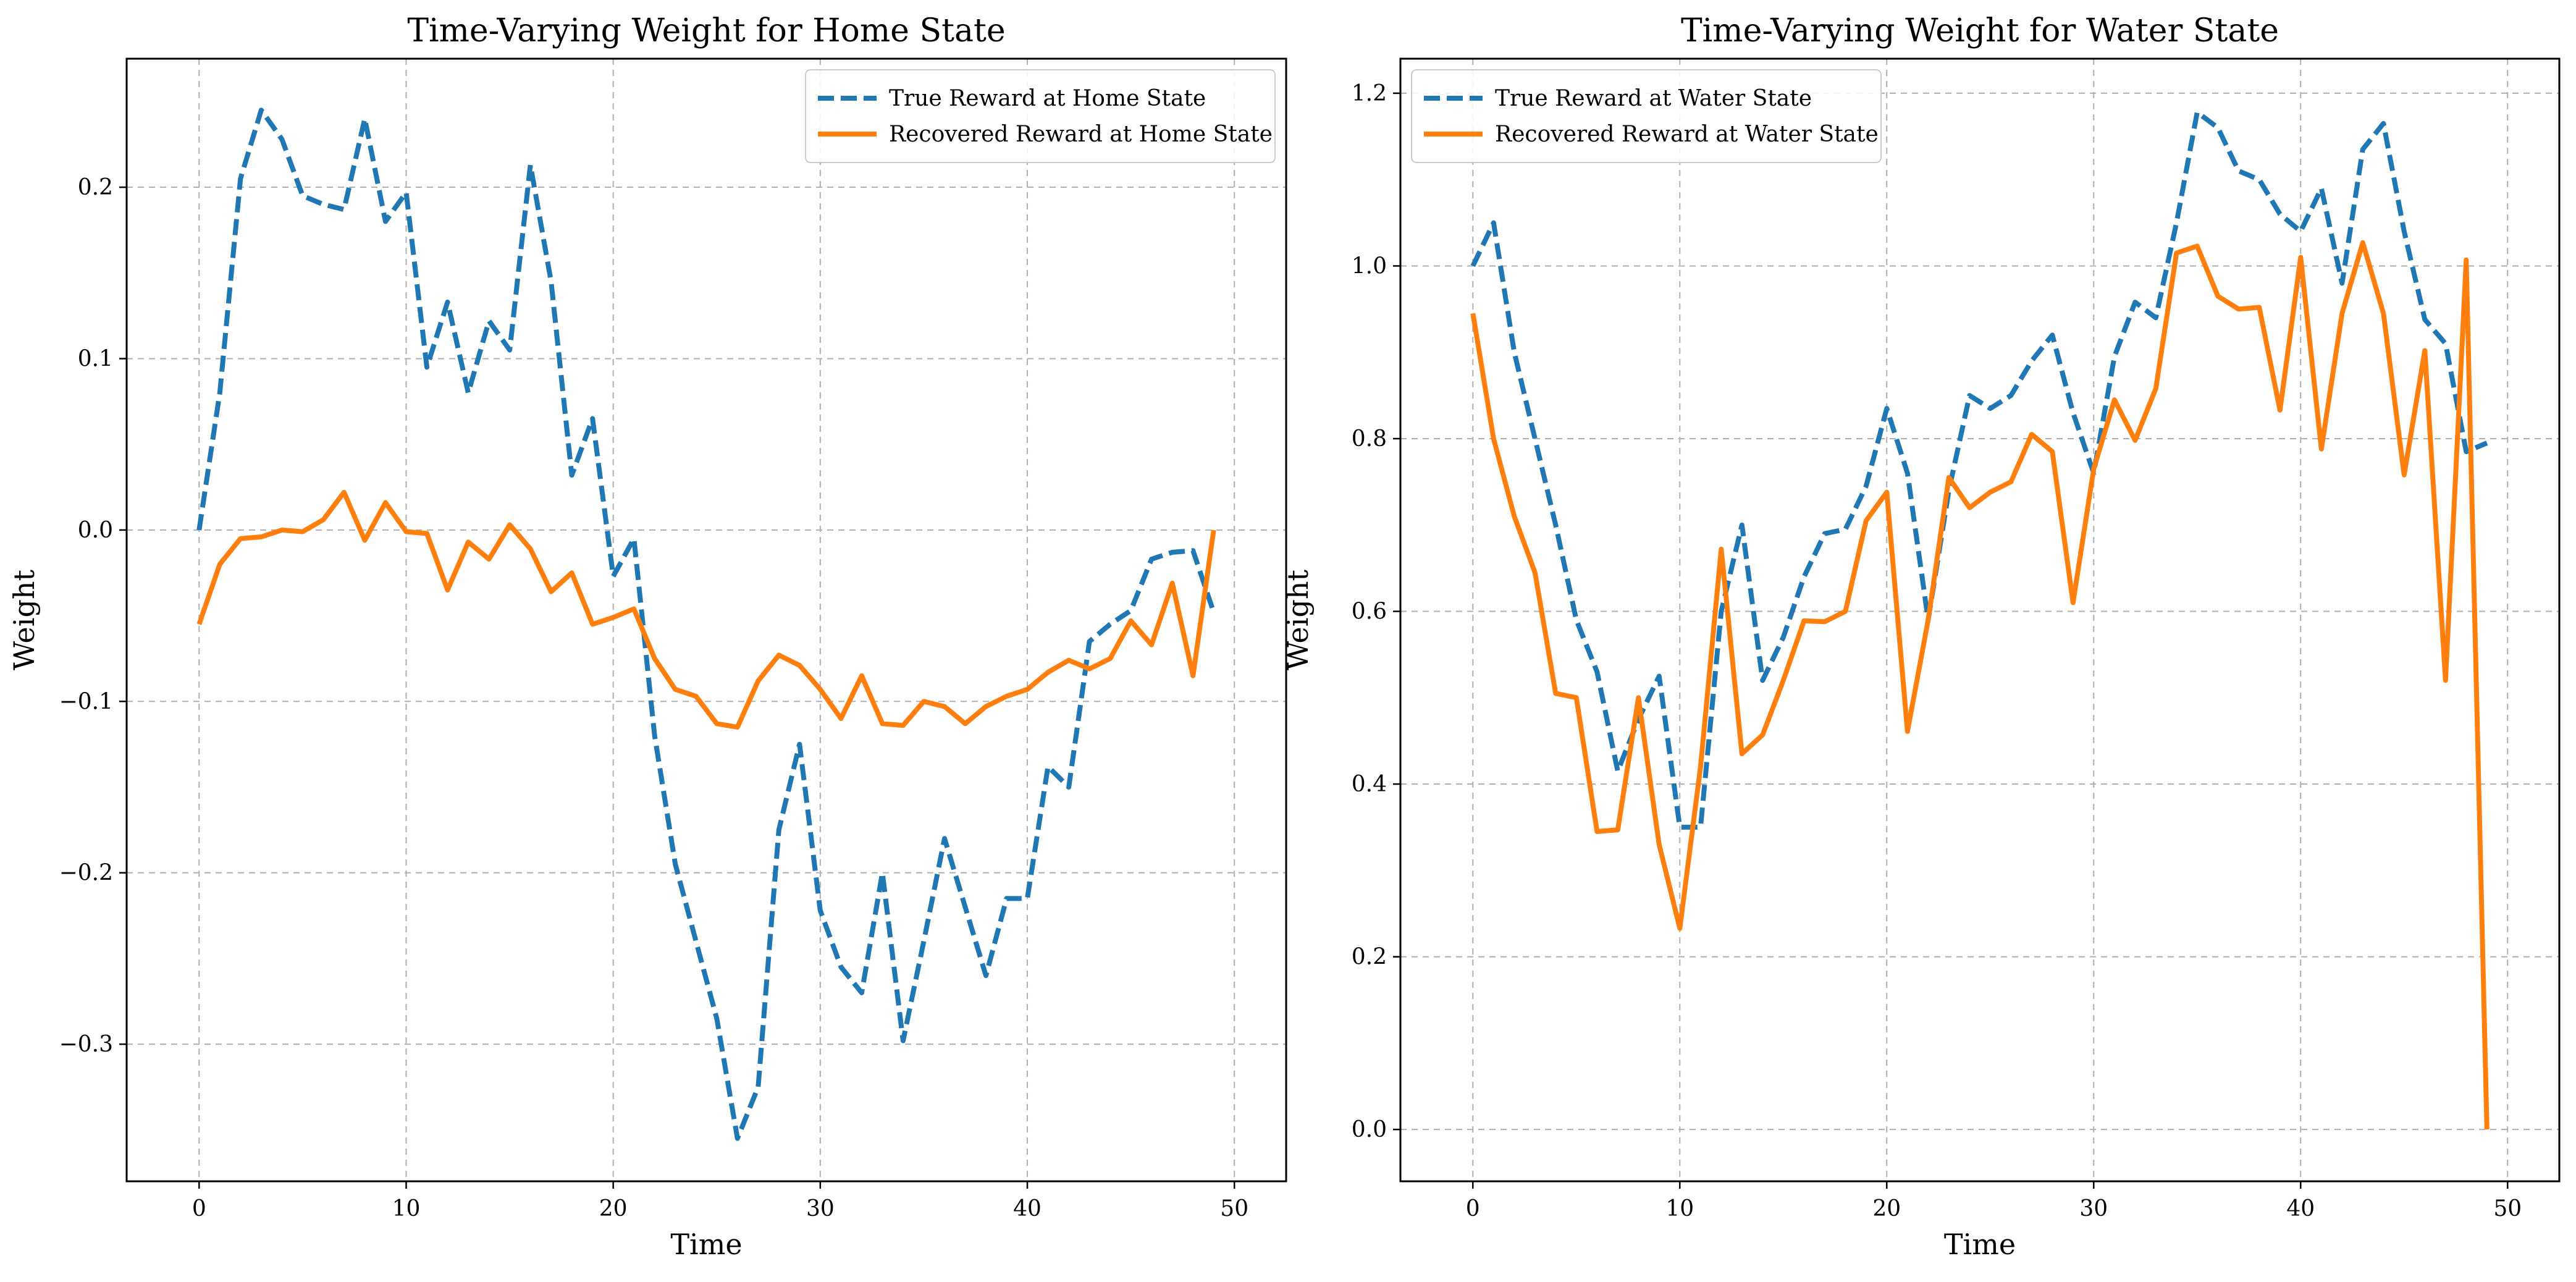 The height and width of the screenshot is (1282, 2576). Describe the element at coordinates (1687, 134) in the screenshot. I see `legend-label: Recovered Reward at Water State` at that location.